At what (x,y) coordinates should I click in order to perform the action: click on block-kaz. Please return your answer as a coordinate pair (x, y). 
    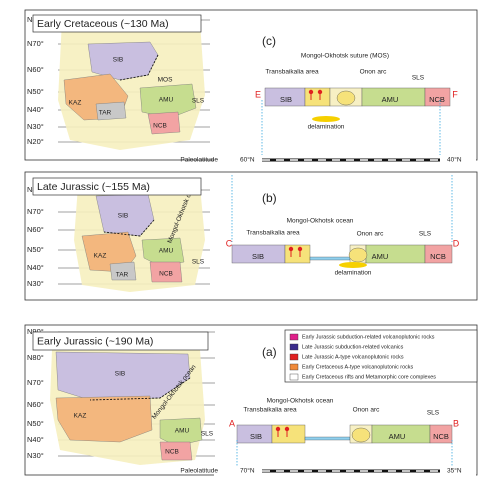
    Looking at the image, I should click on (104, 419).